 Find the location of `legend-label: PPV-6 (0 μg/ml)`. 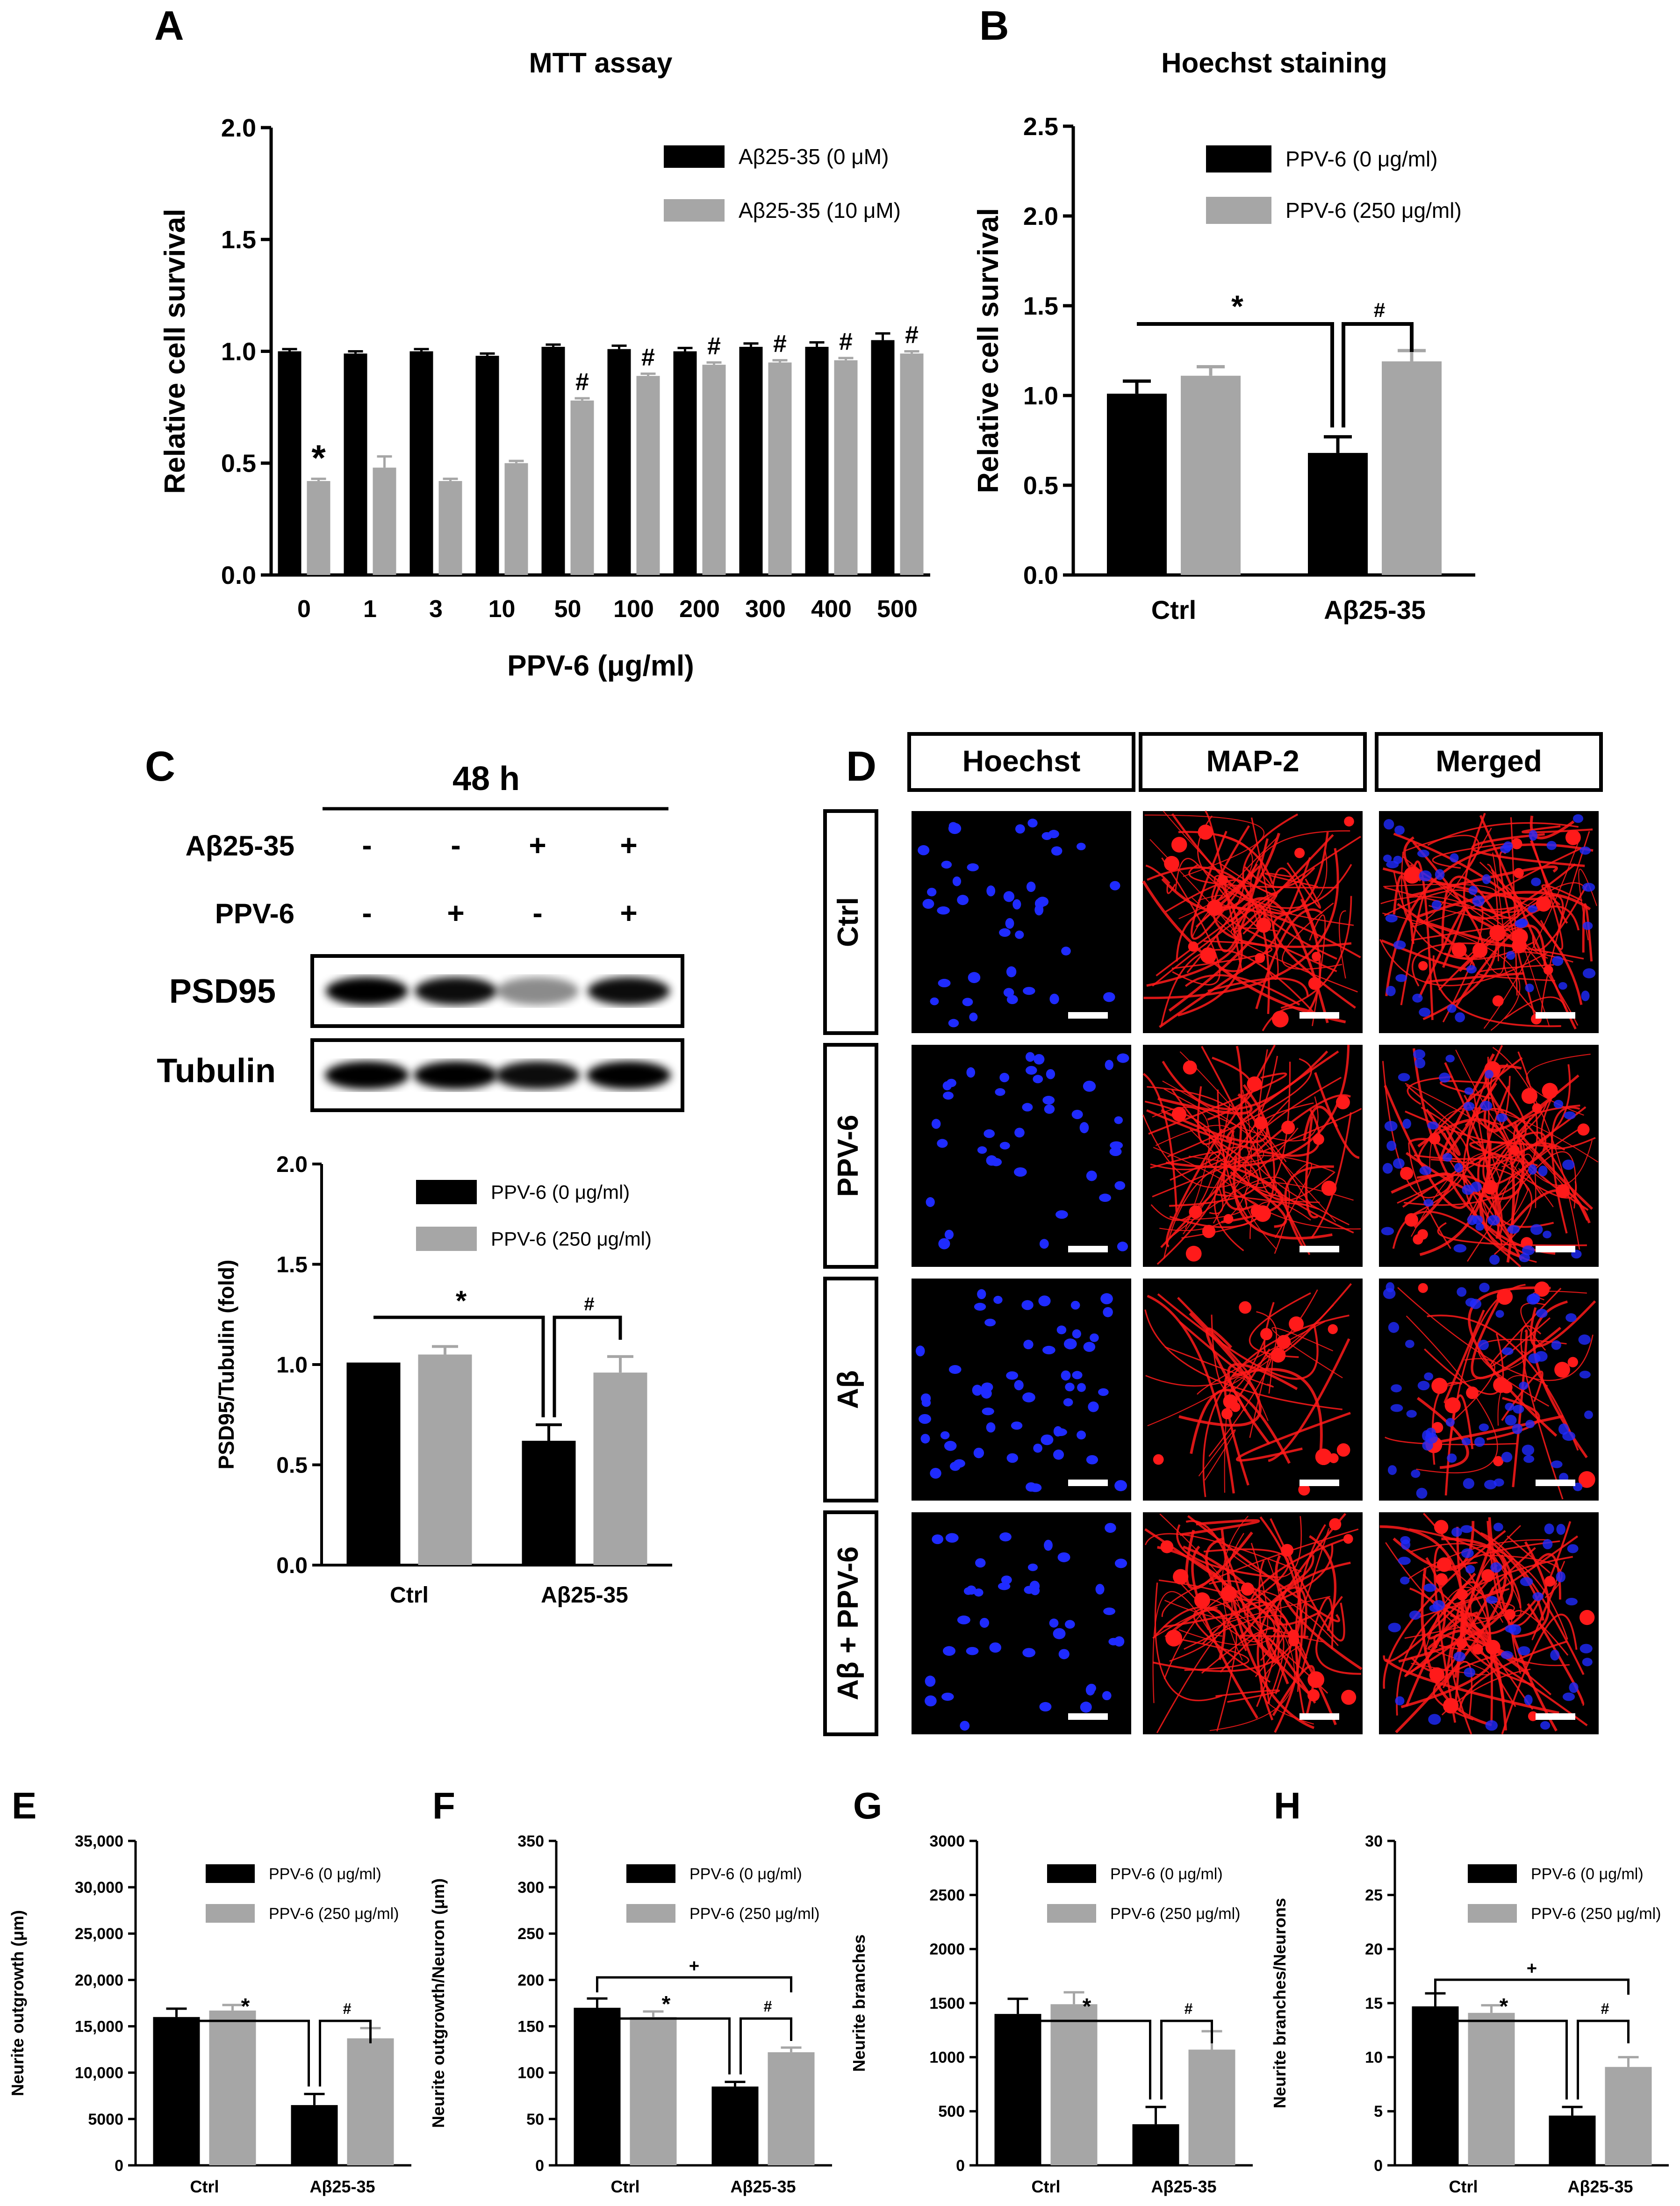

legend-label: PPV-6 (0 μg/ml) is located at coordinates (745, 1874).